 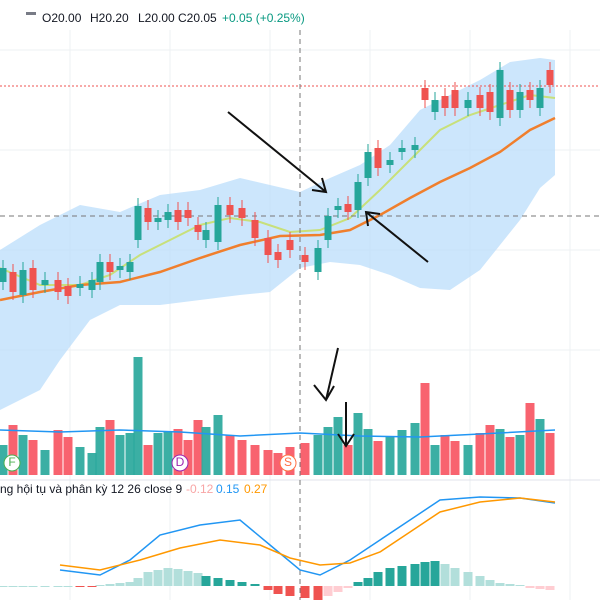 I want to click on event-markers: F D S, so click(x=150, y=463).